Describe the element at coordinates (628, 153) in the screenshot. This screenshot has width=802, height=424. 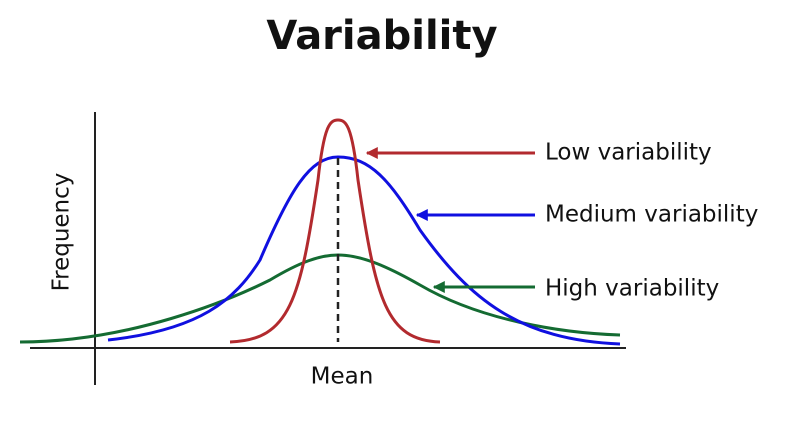
I see `curve-label: Low variability` at that location.